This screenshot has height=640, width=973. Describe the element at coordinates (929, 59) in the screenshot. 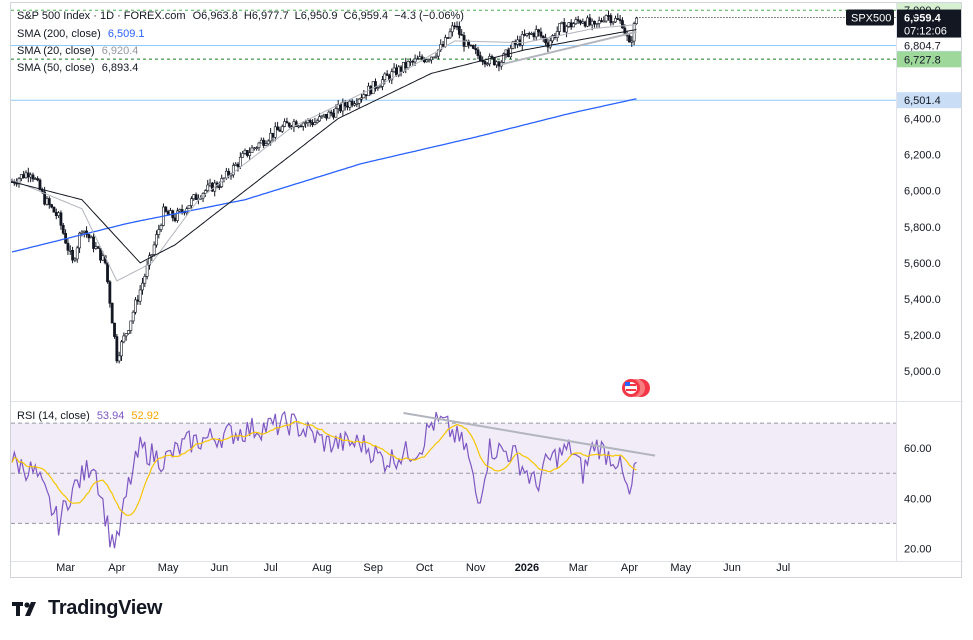

I see `level-tag-3: 6,727.8` at that location.